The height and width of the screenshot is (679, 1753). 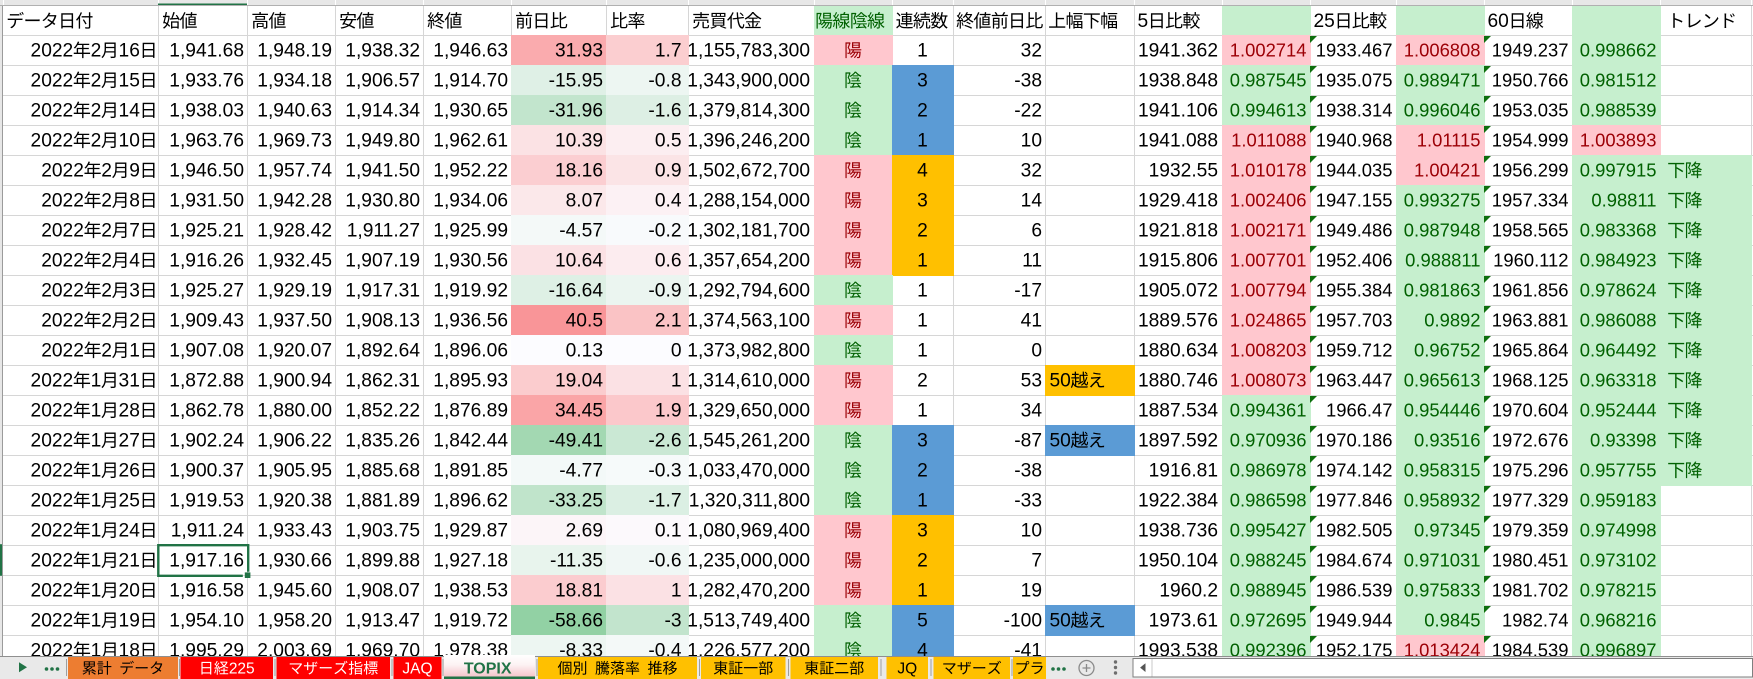 What do you see at coordinates (130, 531) in the screenshot?
I see `svg-text: 24` at bounding box center [130, 531].